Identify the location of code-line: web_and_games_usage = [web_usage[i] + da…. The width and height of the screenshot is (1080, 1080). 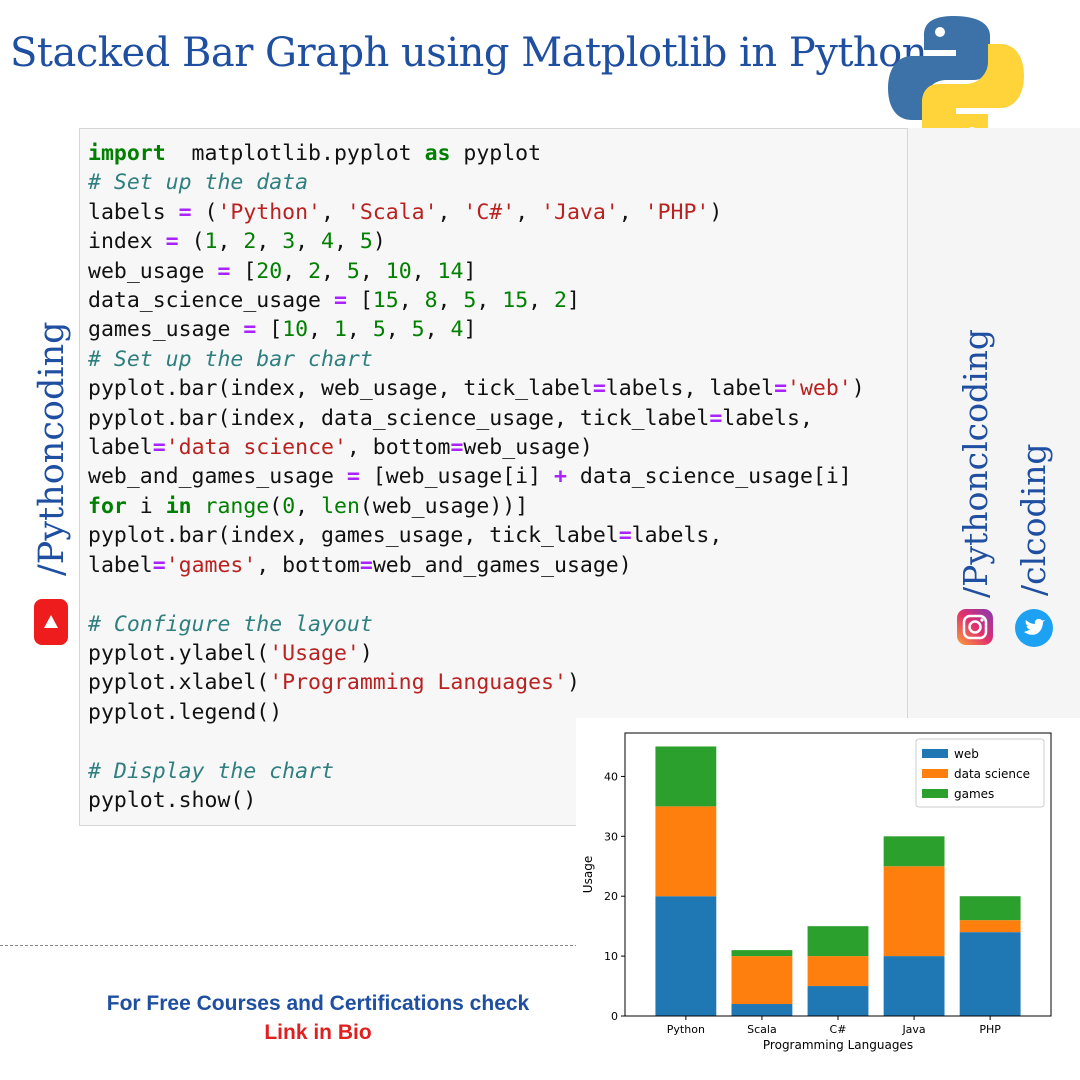
(470, 476).